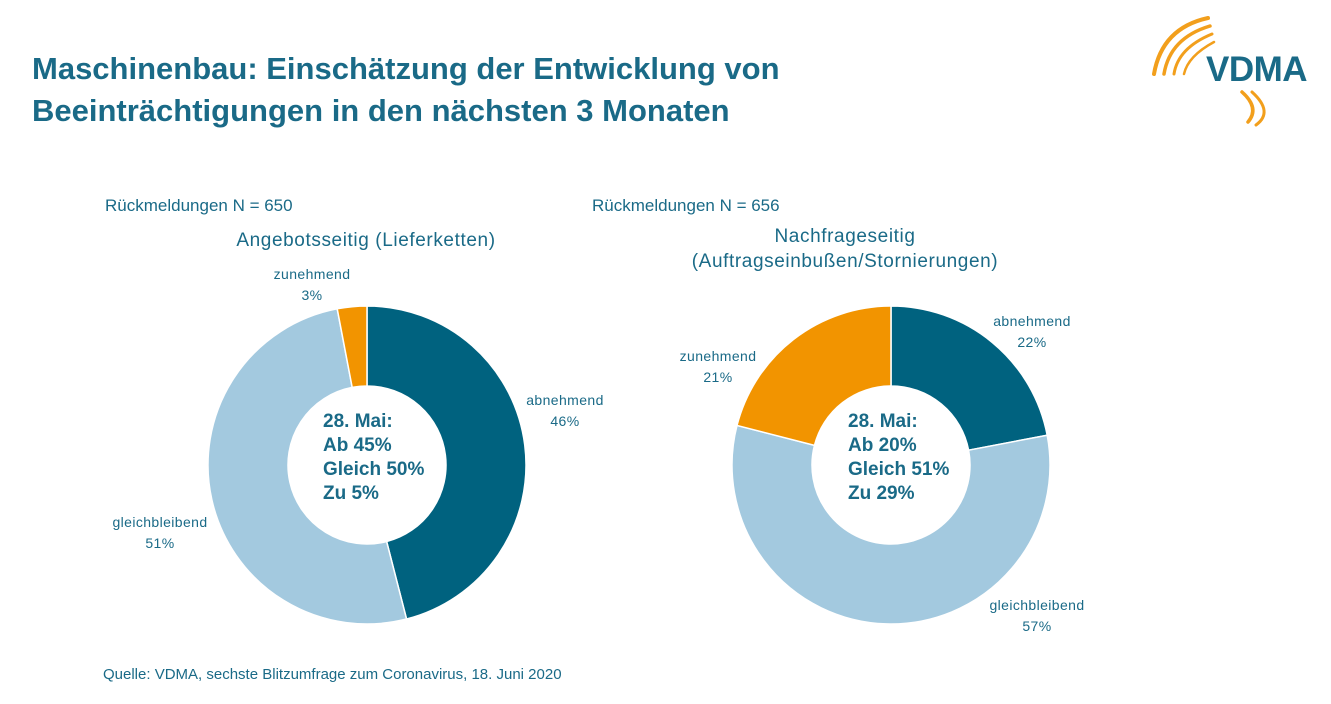 The height and width of the screenshot is (704, 1331). What do you see at coordinates (1032, 321) in the screenshot?
I see `chart-2-label-abnehmend-name: abnehmend` at bounding box center [1032, 321].